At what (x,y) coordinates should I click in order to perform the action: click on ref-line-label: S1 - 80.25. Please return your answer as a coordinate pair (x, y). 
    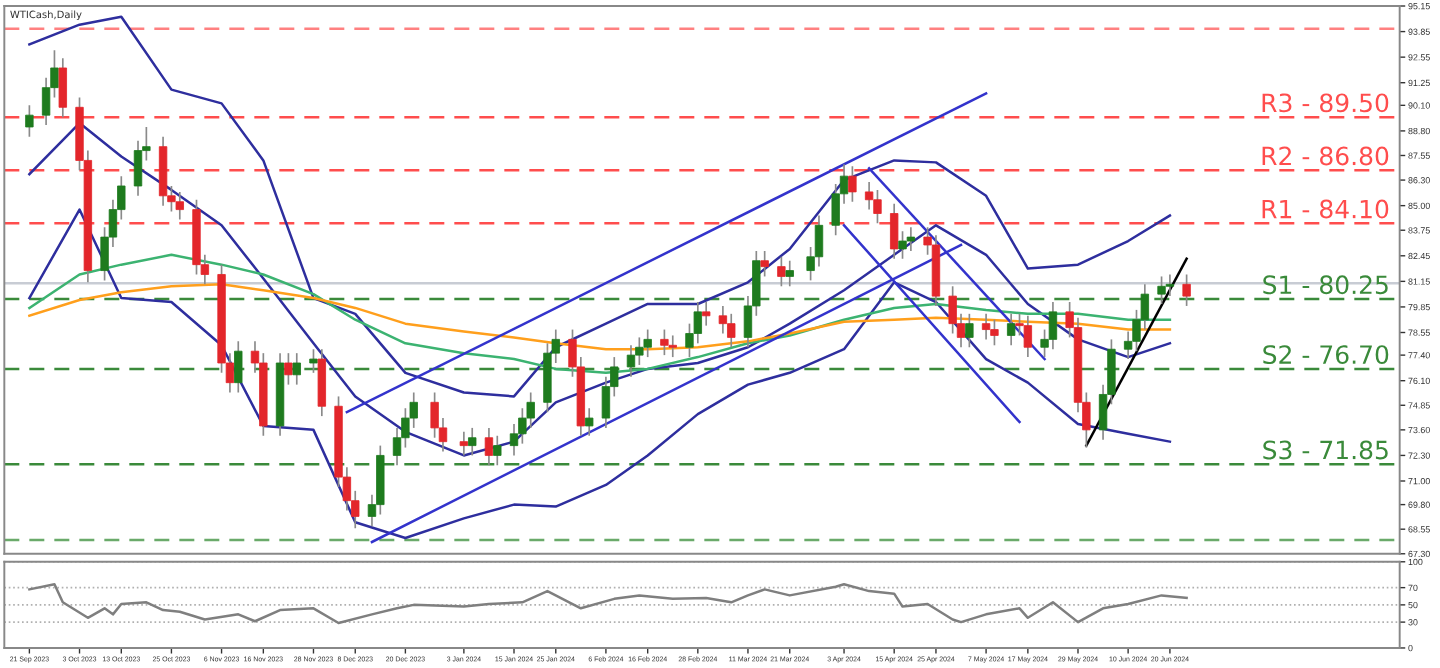
    Looking at the image, I should click on (1325, 285).